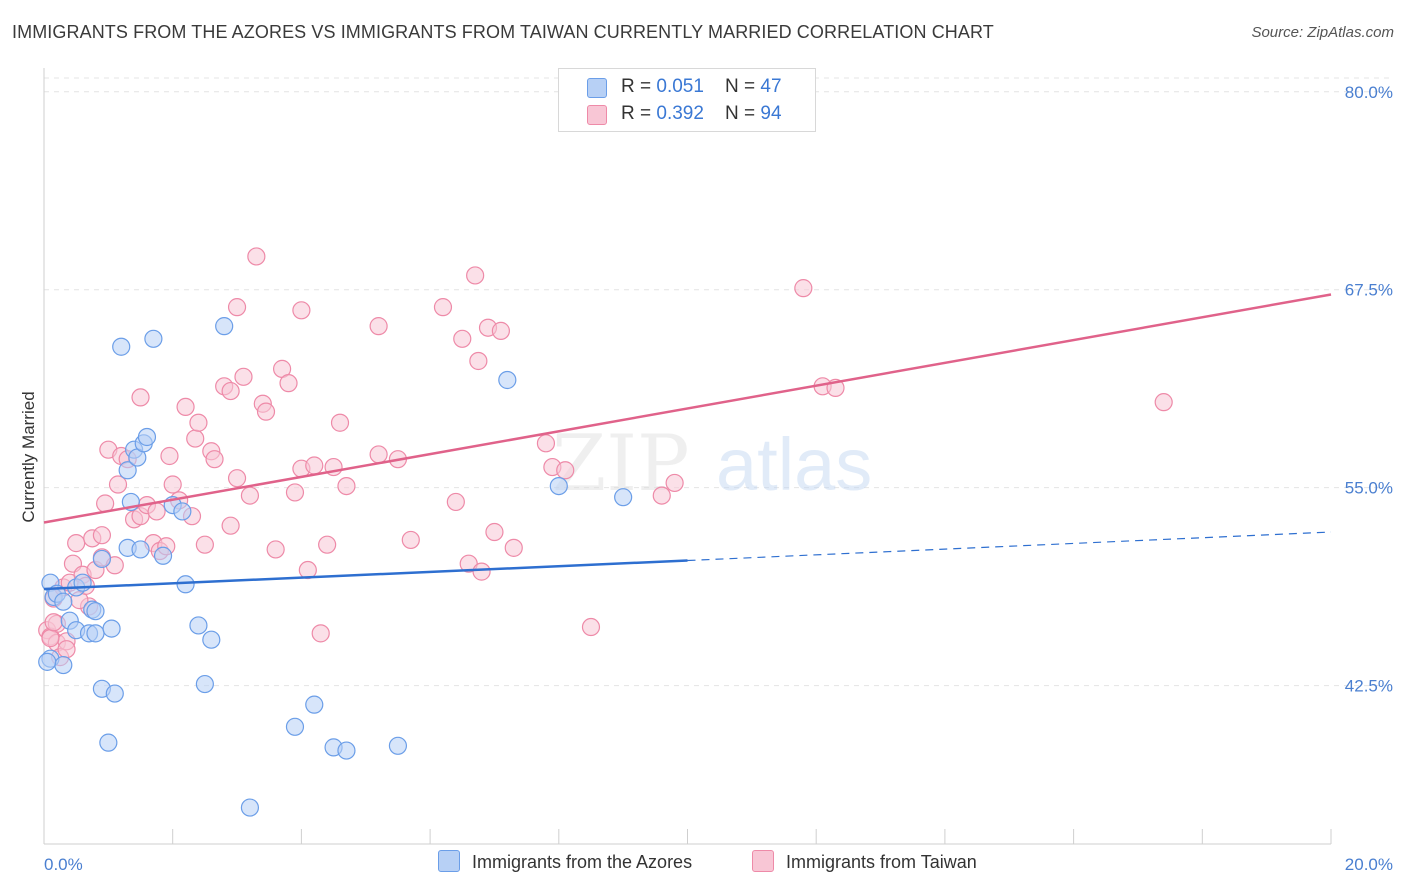 This screenshot has height=892, width=1406. I want to click on legend-item-taiwan: Immigrants from Taiwan, so click(864, 861).